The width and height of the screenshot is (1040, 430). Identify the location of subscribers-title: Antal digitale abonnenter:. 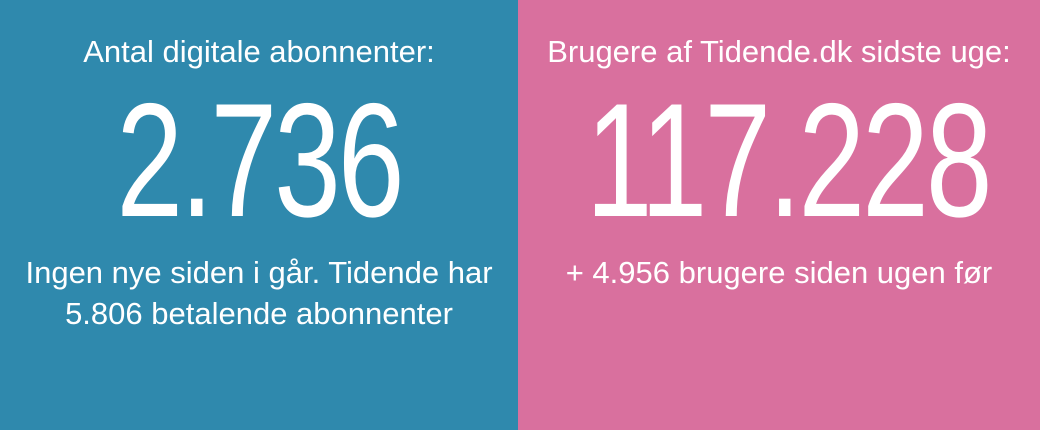
(259, 51).